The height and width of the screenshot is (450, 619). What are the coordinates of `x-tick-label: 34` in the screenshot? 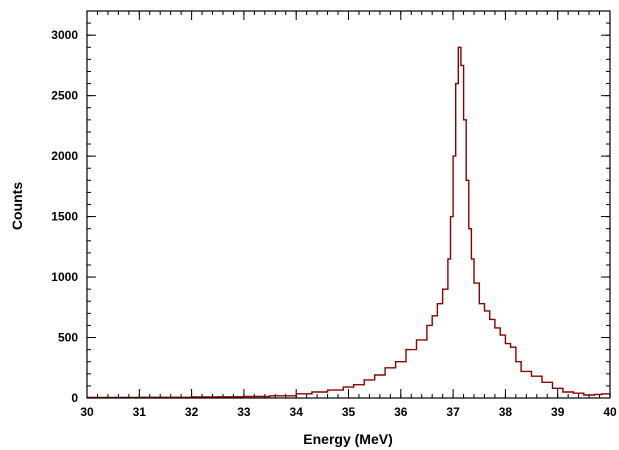 It's located at (297, 412).